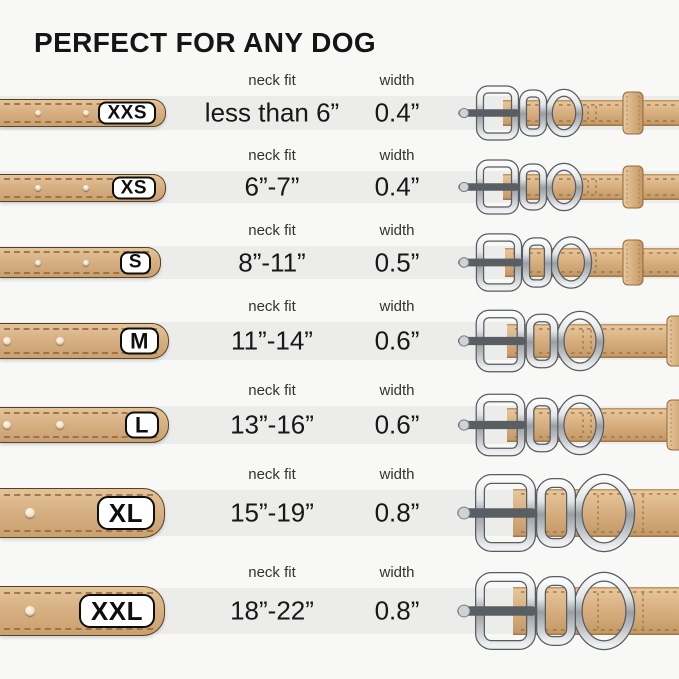 This screenshot has width=679, height=679. I want to click on neck-fit-value: 15”-19”, so click(272, 512).